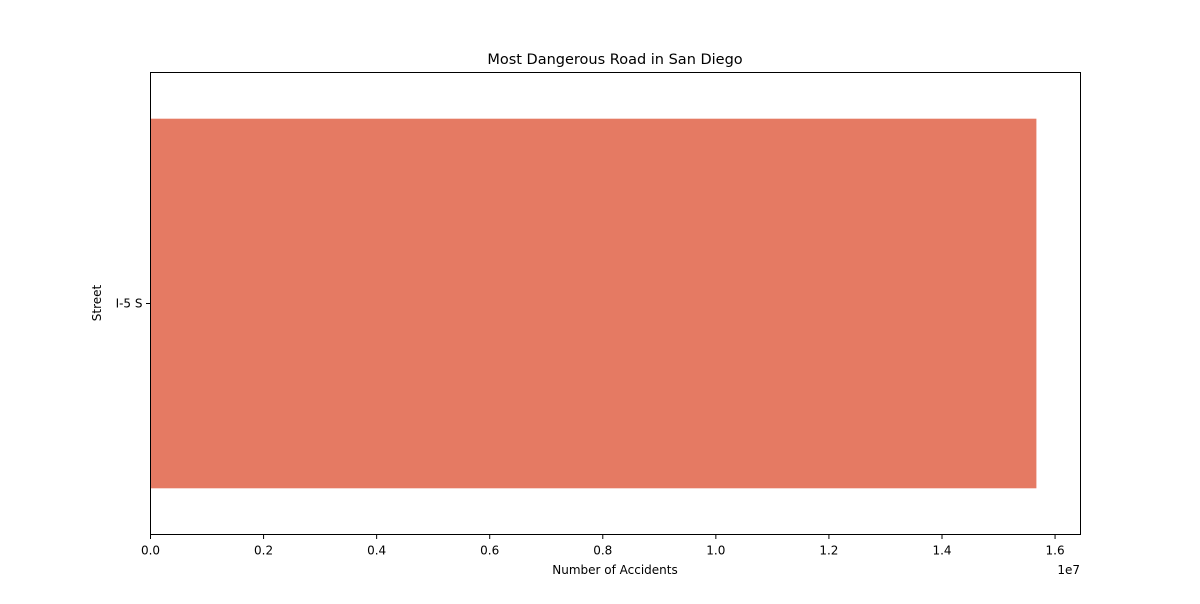  What do you see at coordinates (602, 551) in the screenshot?
I see `x-tick-label: 0.8` at bounding box center [602, 551].